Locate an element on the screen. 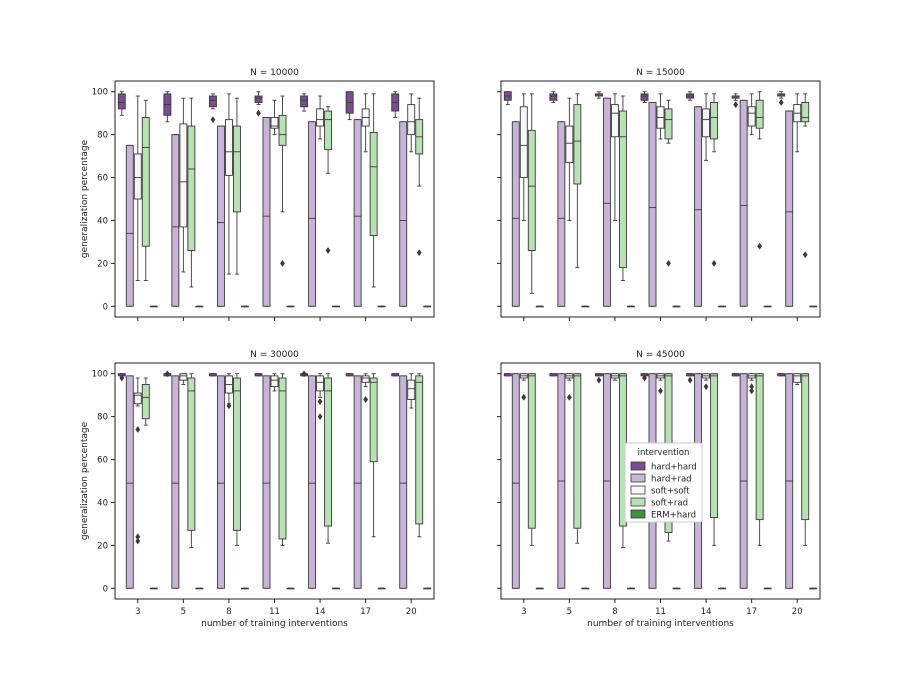 The width and height of the screenshot is (913, 685). y-tick-label: 80 is located at coordinates (102, 136).